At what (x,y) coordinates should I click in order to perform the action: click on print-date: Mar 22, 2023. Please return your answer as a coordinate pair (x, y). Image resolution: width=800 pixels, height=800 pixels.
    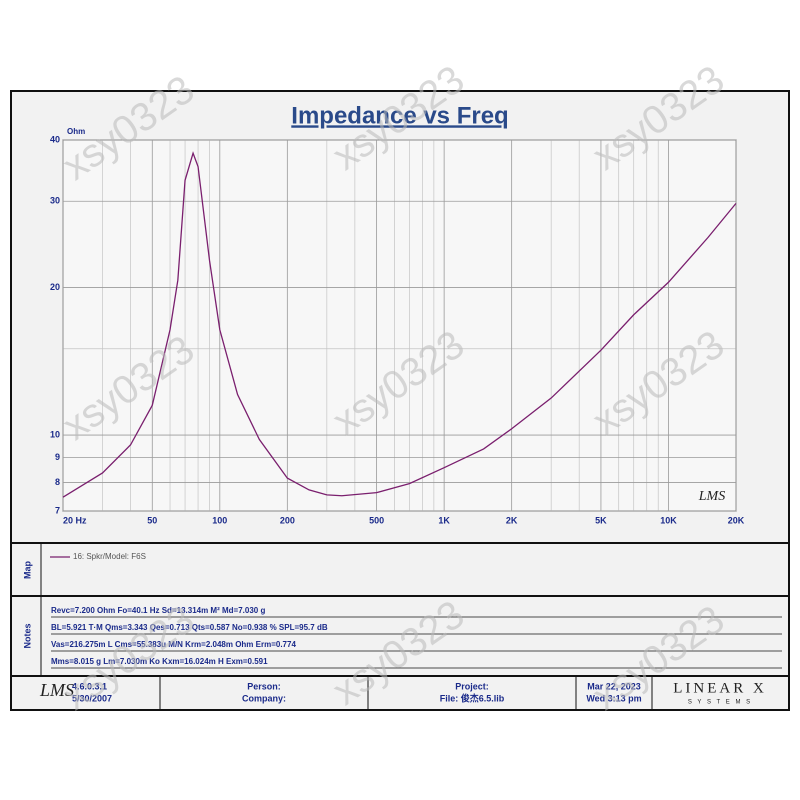
    Looking at the image, I should click on (614, 686).